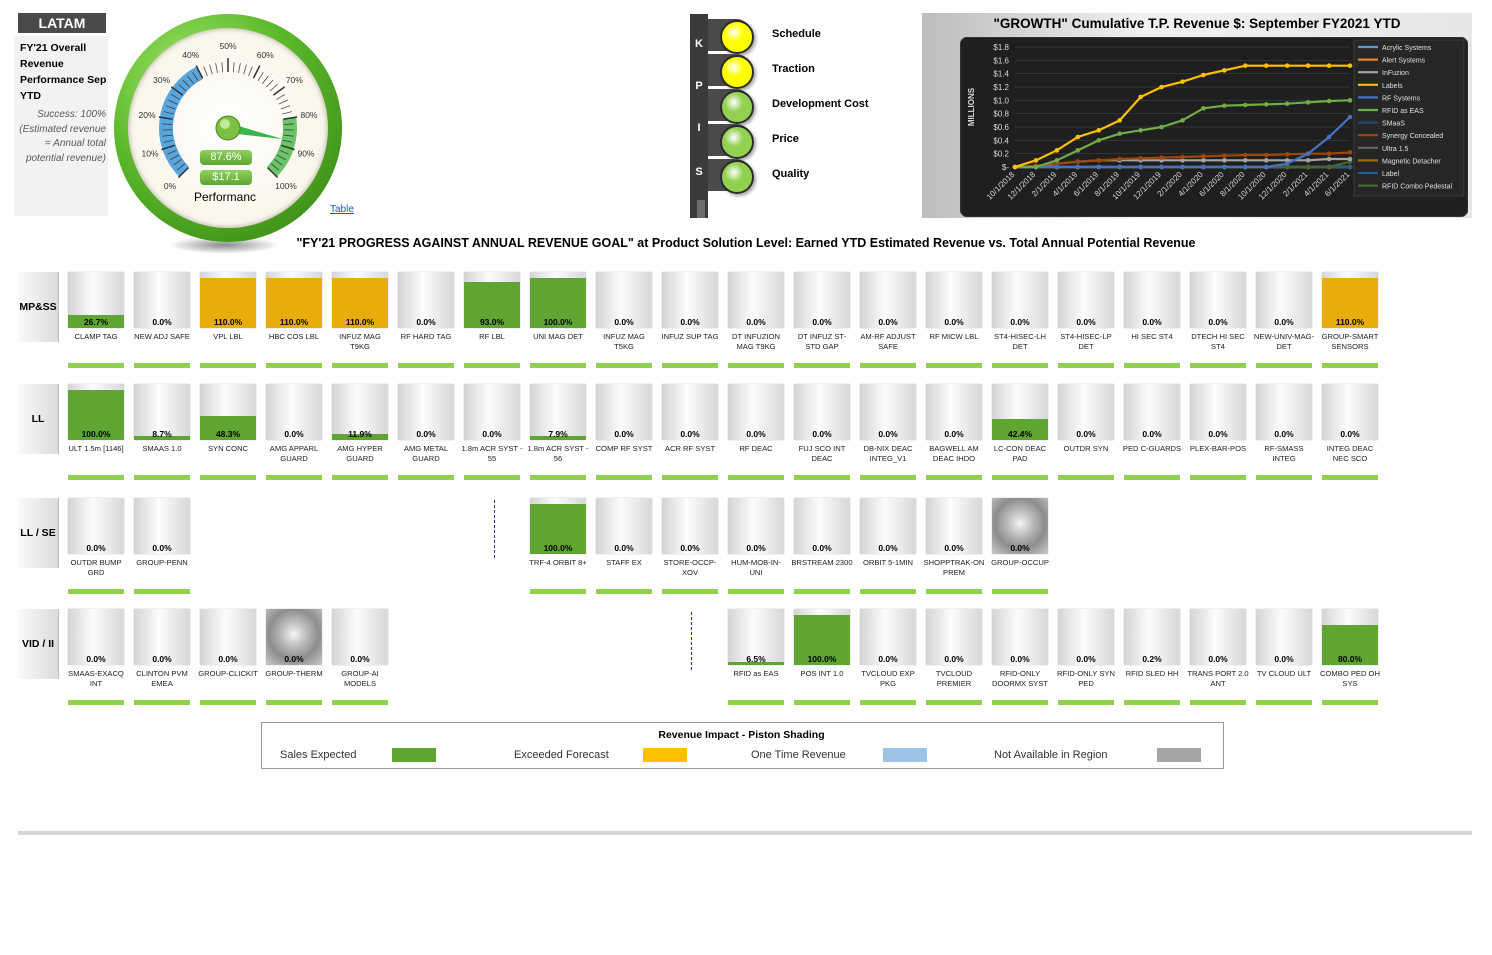  Describe the element at coordinates (226, 157) in the screenshot. I see `gauge-performance-value: 87.6%` at that location.